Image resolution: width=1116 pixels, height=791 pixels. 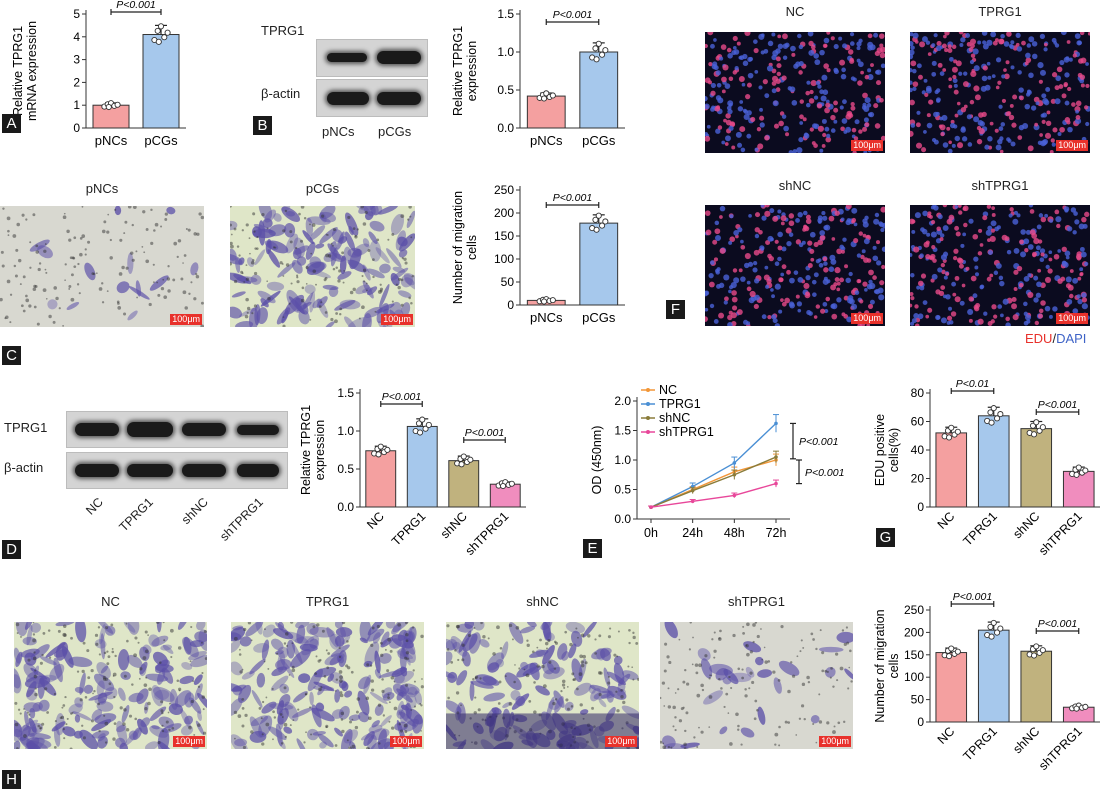 What do you see at coordinates (399, 57) in the screenshot?
I see `blot-band` at bounding box center [399, 57].